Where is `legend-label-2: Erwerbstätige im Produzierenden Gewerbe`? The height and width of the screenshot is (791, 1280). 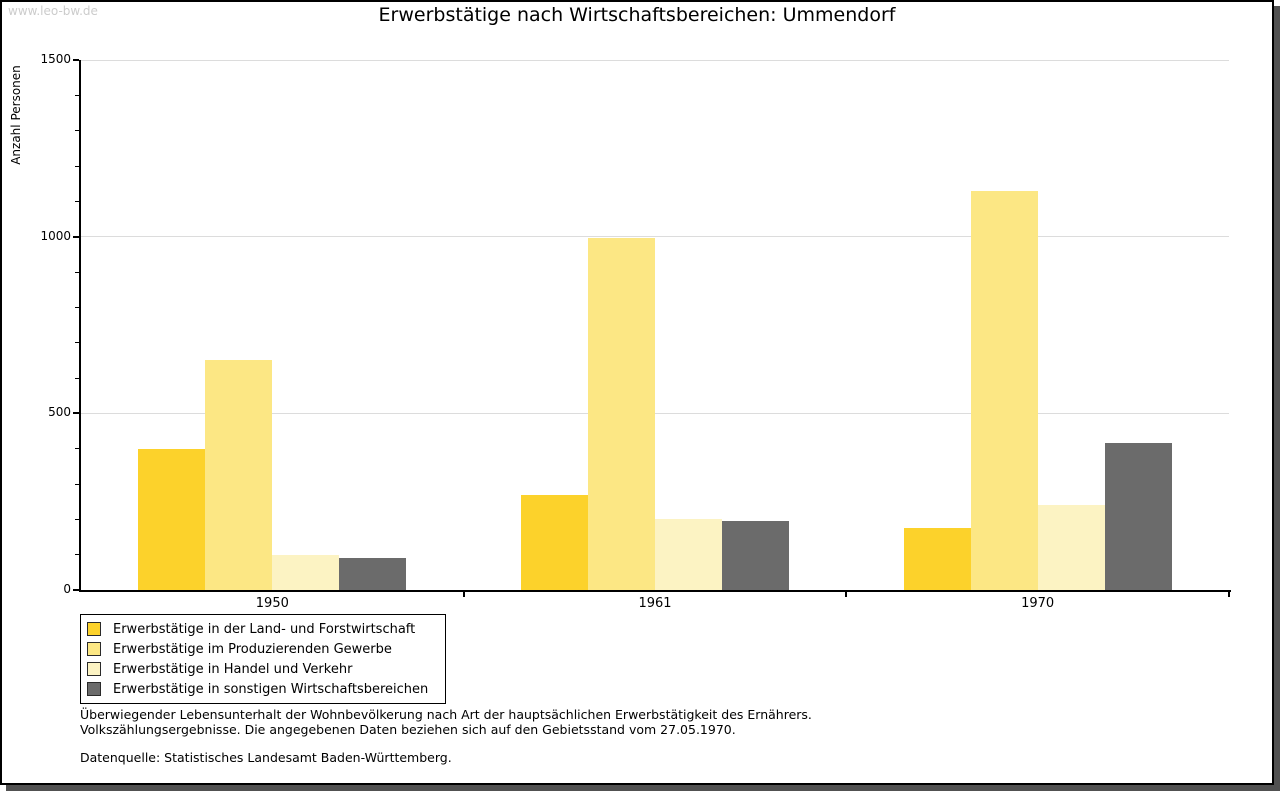
legend-label-2: Erwerbstätige im Produzierenden Gewerbe is located at coordinates (252, 649).